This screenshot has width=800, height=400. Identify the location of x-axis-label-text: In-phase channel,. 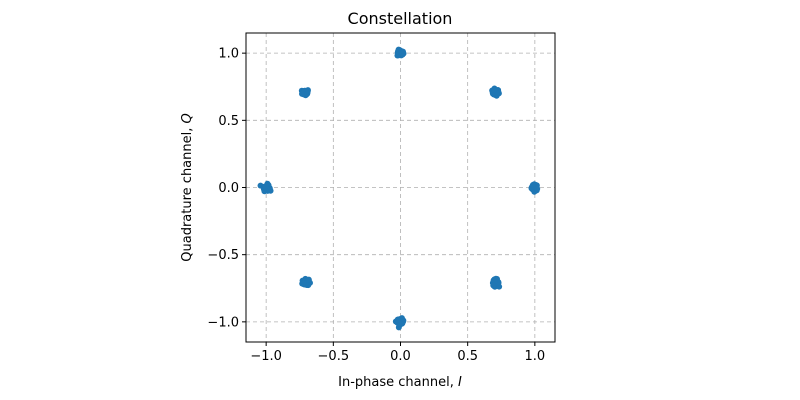
(398, 382).